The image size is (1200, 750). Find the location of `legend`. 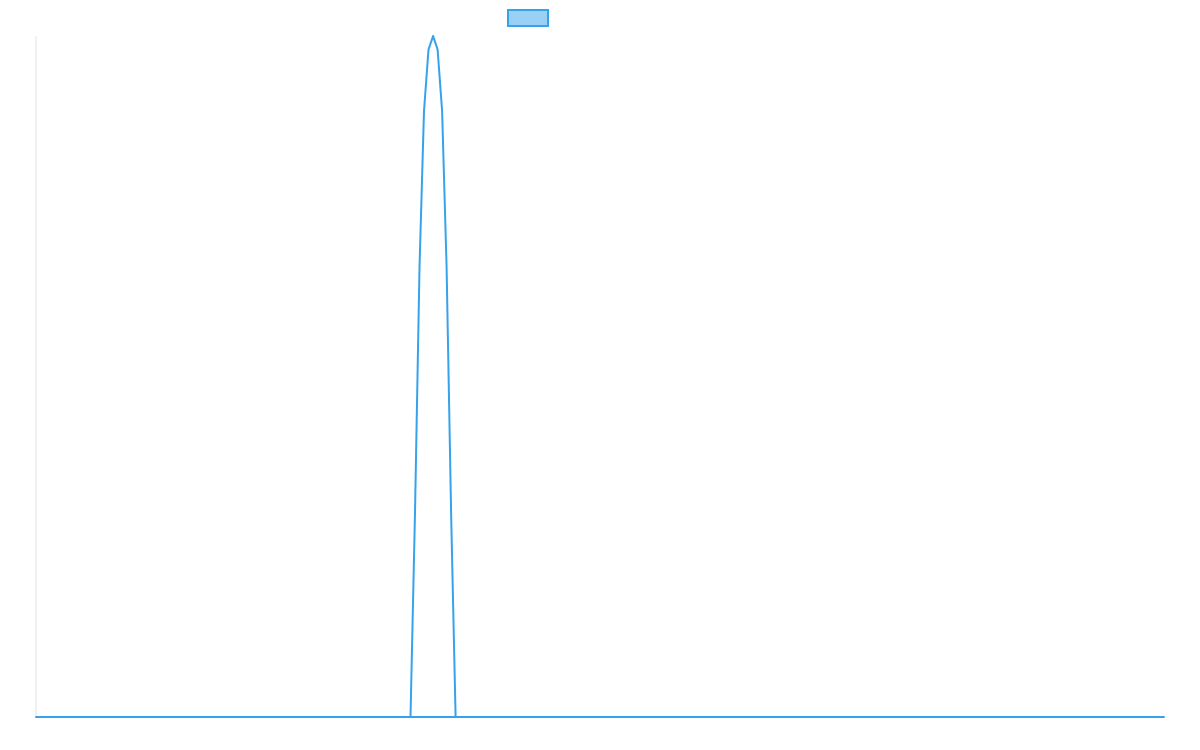

legend is located at coordinates (528, 18).